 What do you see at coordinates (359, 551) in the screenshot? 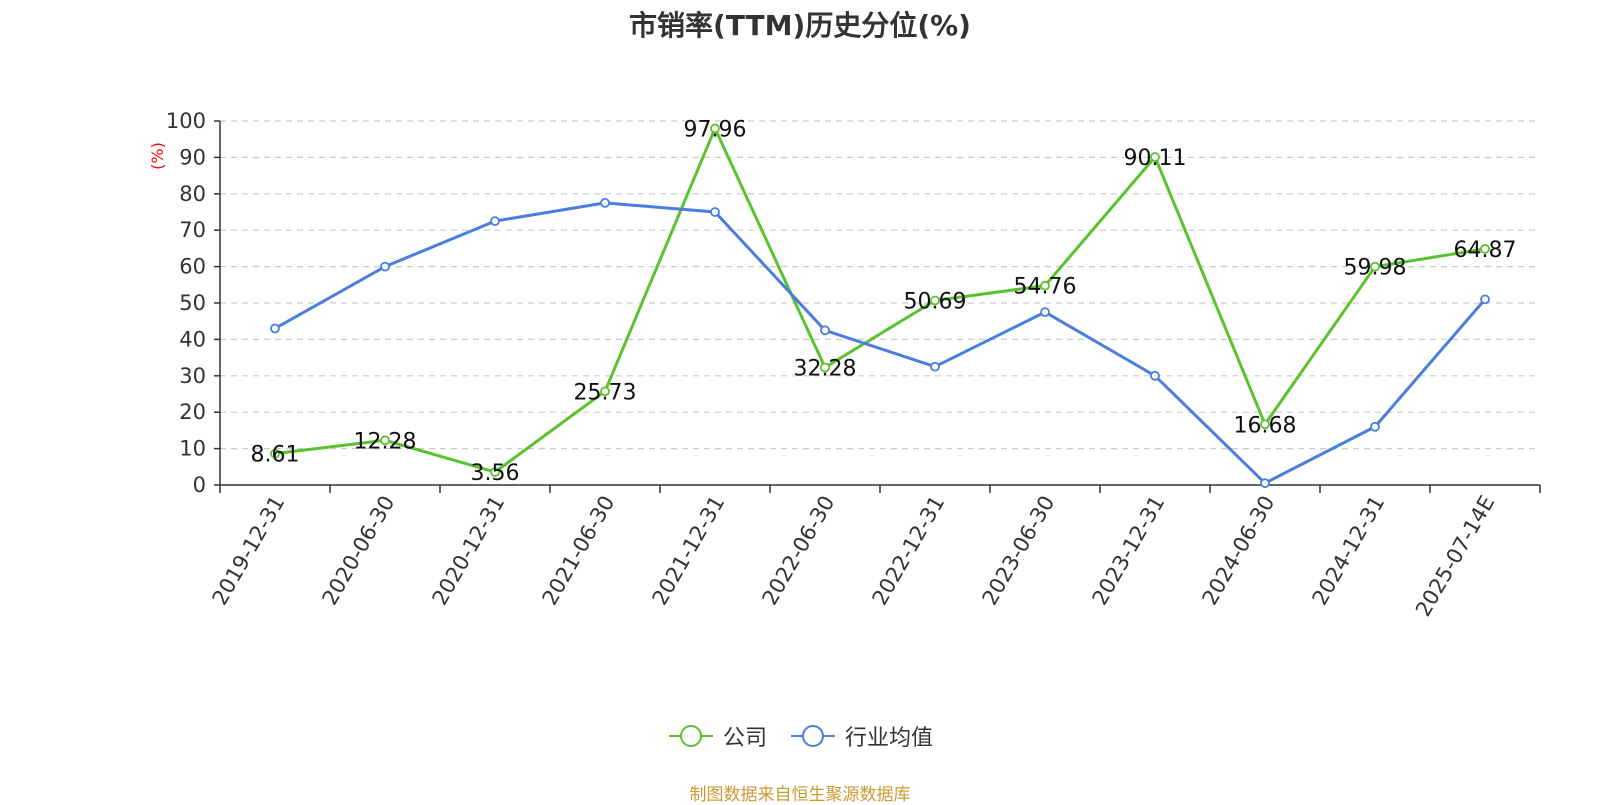
I see `x-tick-label: 2020-06-30` at bounding box center [359, 551].